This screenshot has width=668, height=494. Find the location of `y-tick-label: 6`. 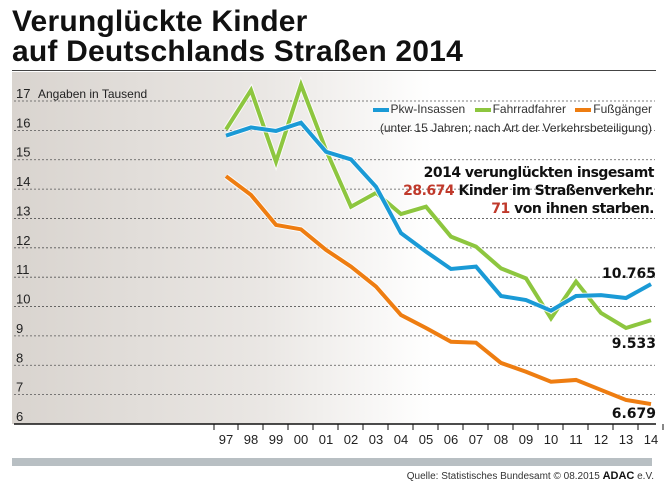

y-tick-label: 6 is located at coordinates (19, 416).